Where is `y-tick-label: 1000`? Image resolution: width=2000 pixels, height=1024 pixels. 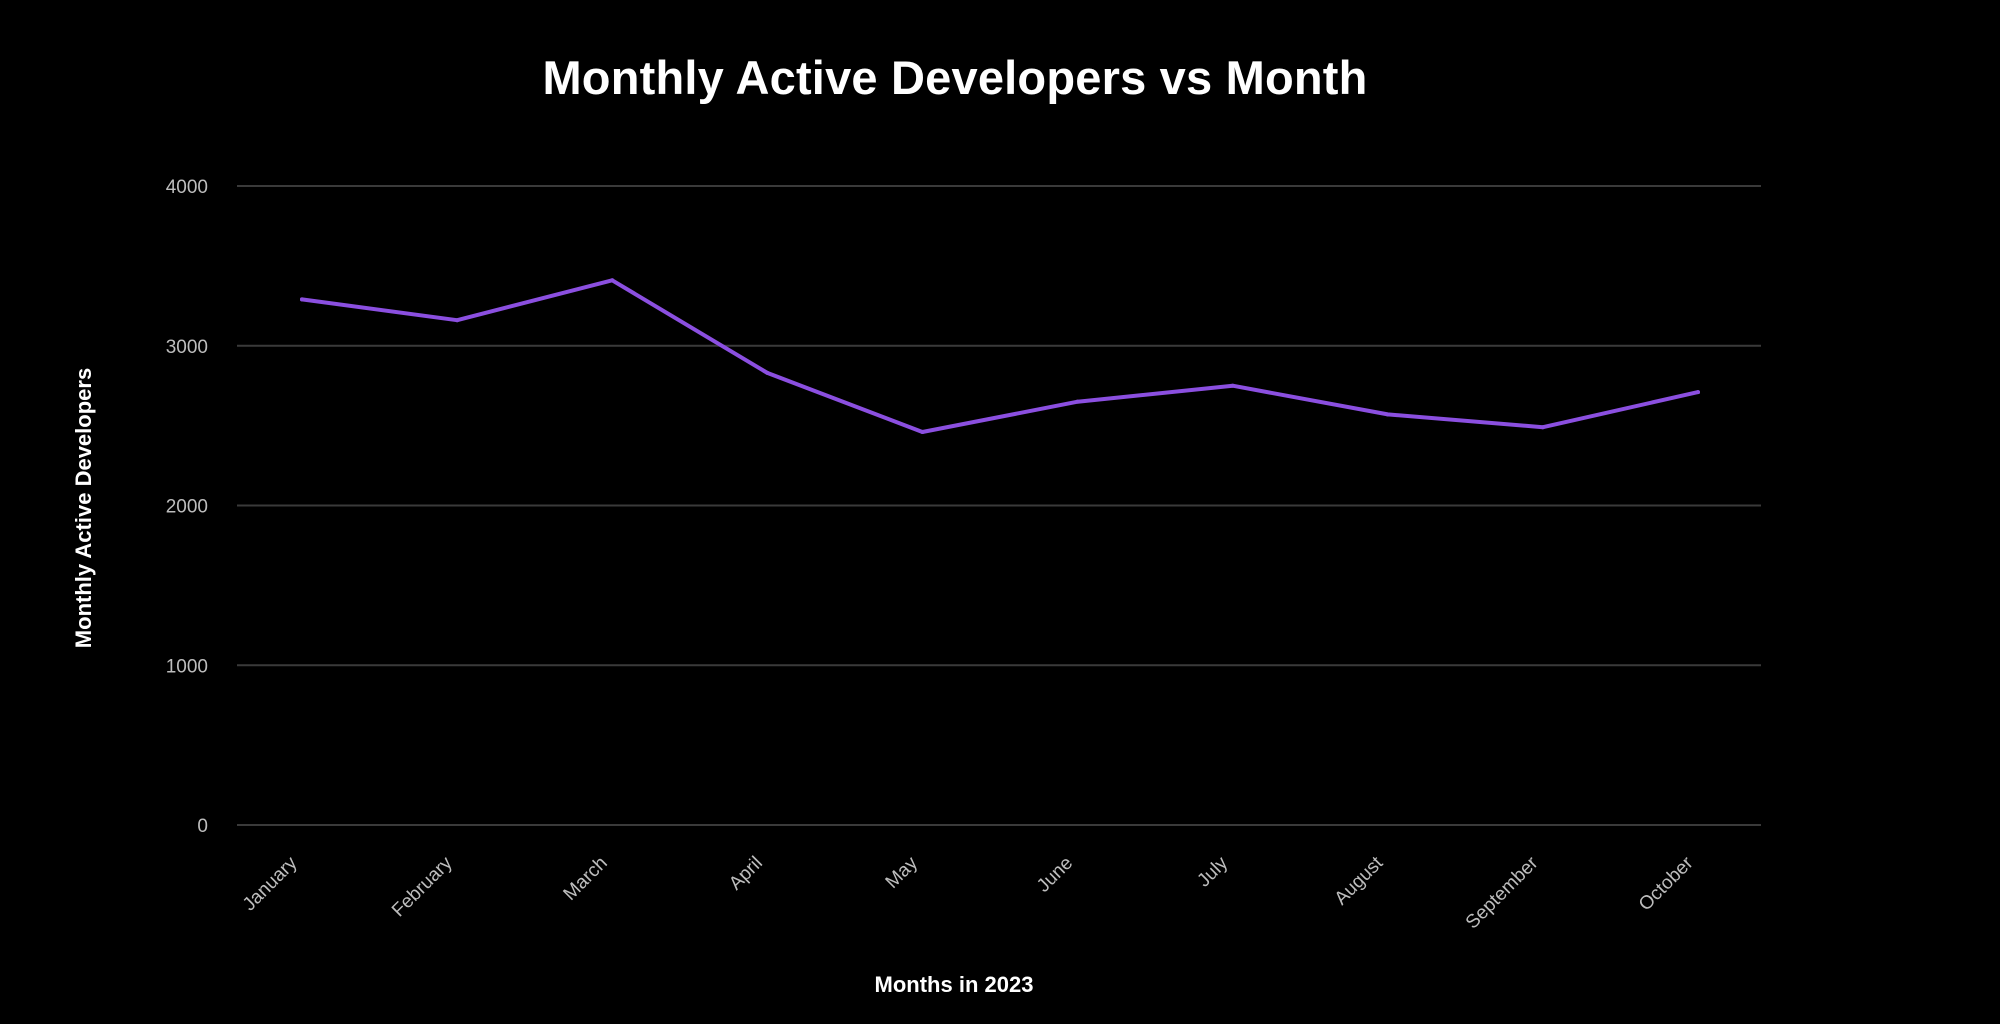
y-tick-label: 1000 is located at coordinates (187, 666).